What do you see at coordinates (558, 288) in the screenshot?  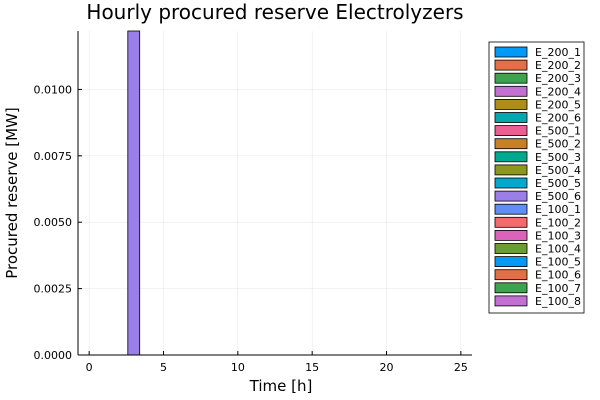 I see `legend-label-E_100_7: E_100_7` at bounding box center [558, 288].